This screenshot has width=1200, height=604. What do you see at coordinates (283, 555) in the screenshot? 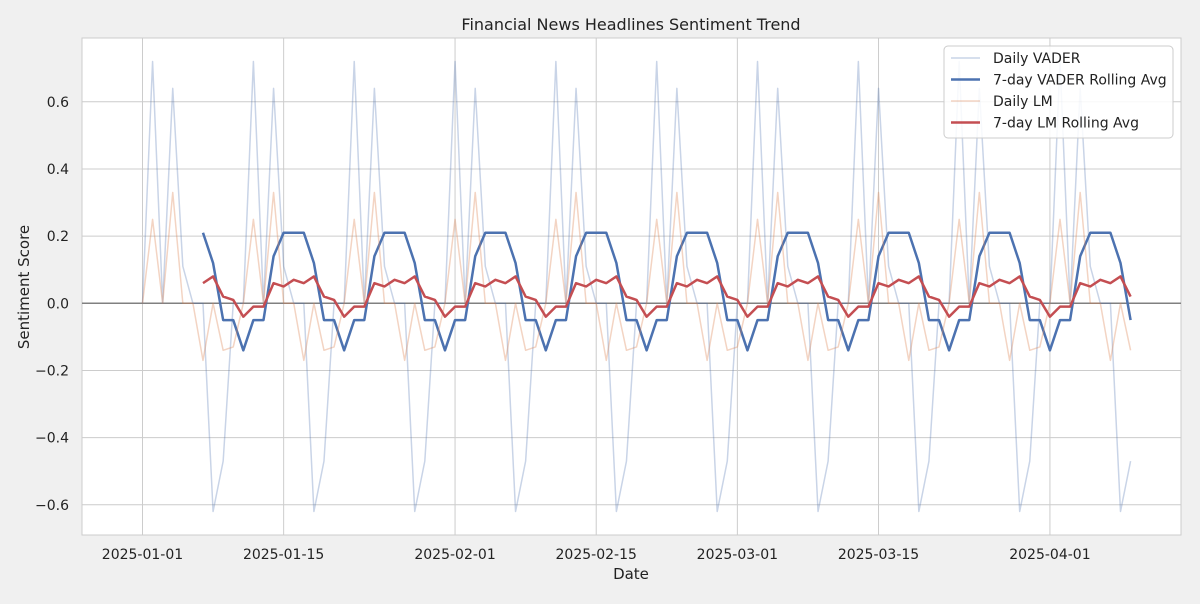
I see `x-tick-label: 2025-01-15` at bounding box center [283, 555].